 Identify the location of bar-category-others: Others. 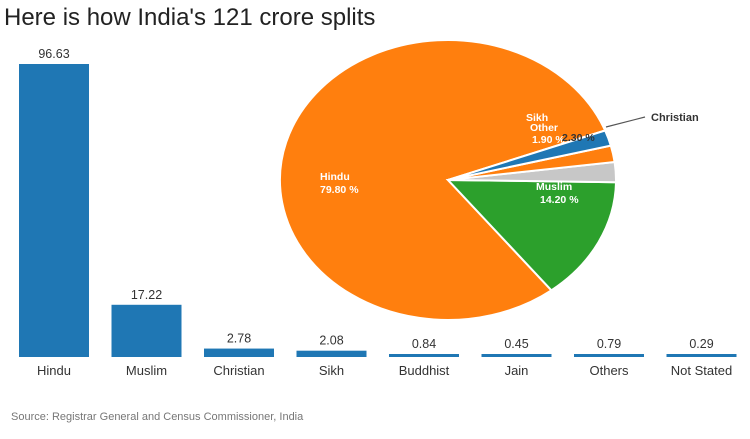
(609, 370).